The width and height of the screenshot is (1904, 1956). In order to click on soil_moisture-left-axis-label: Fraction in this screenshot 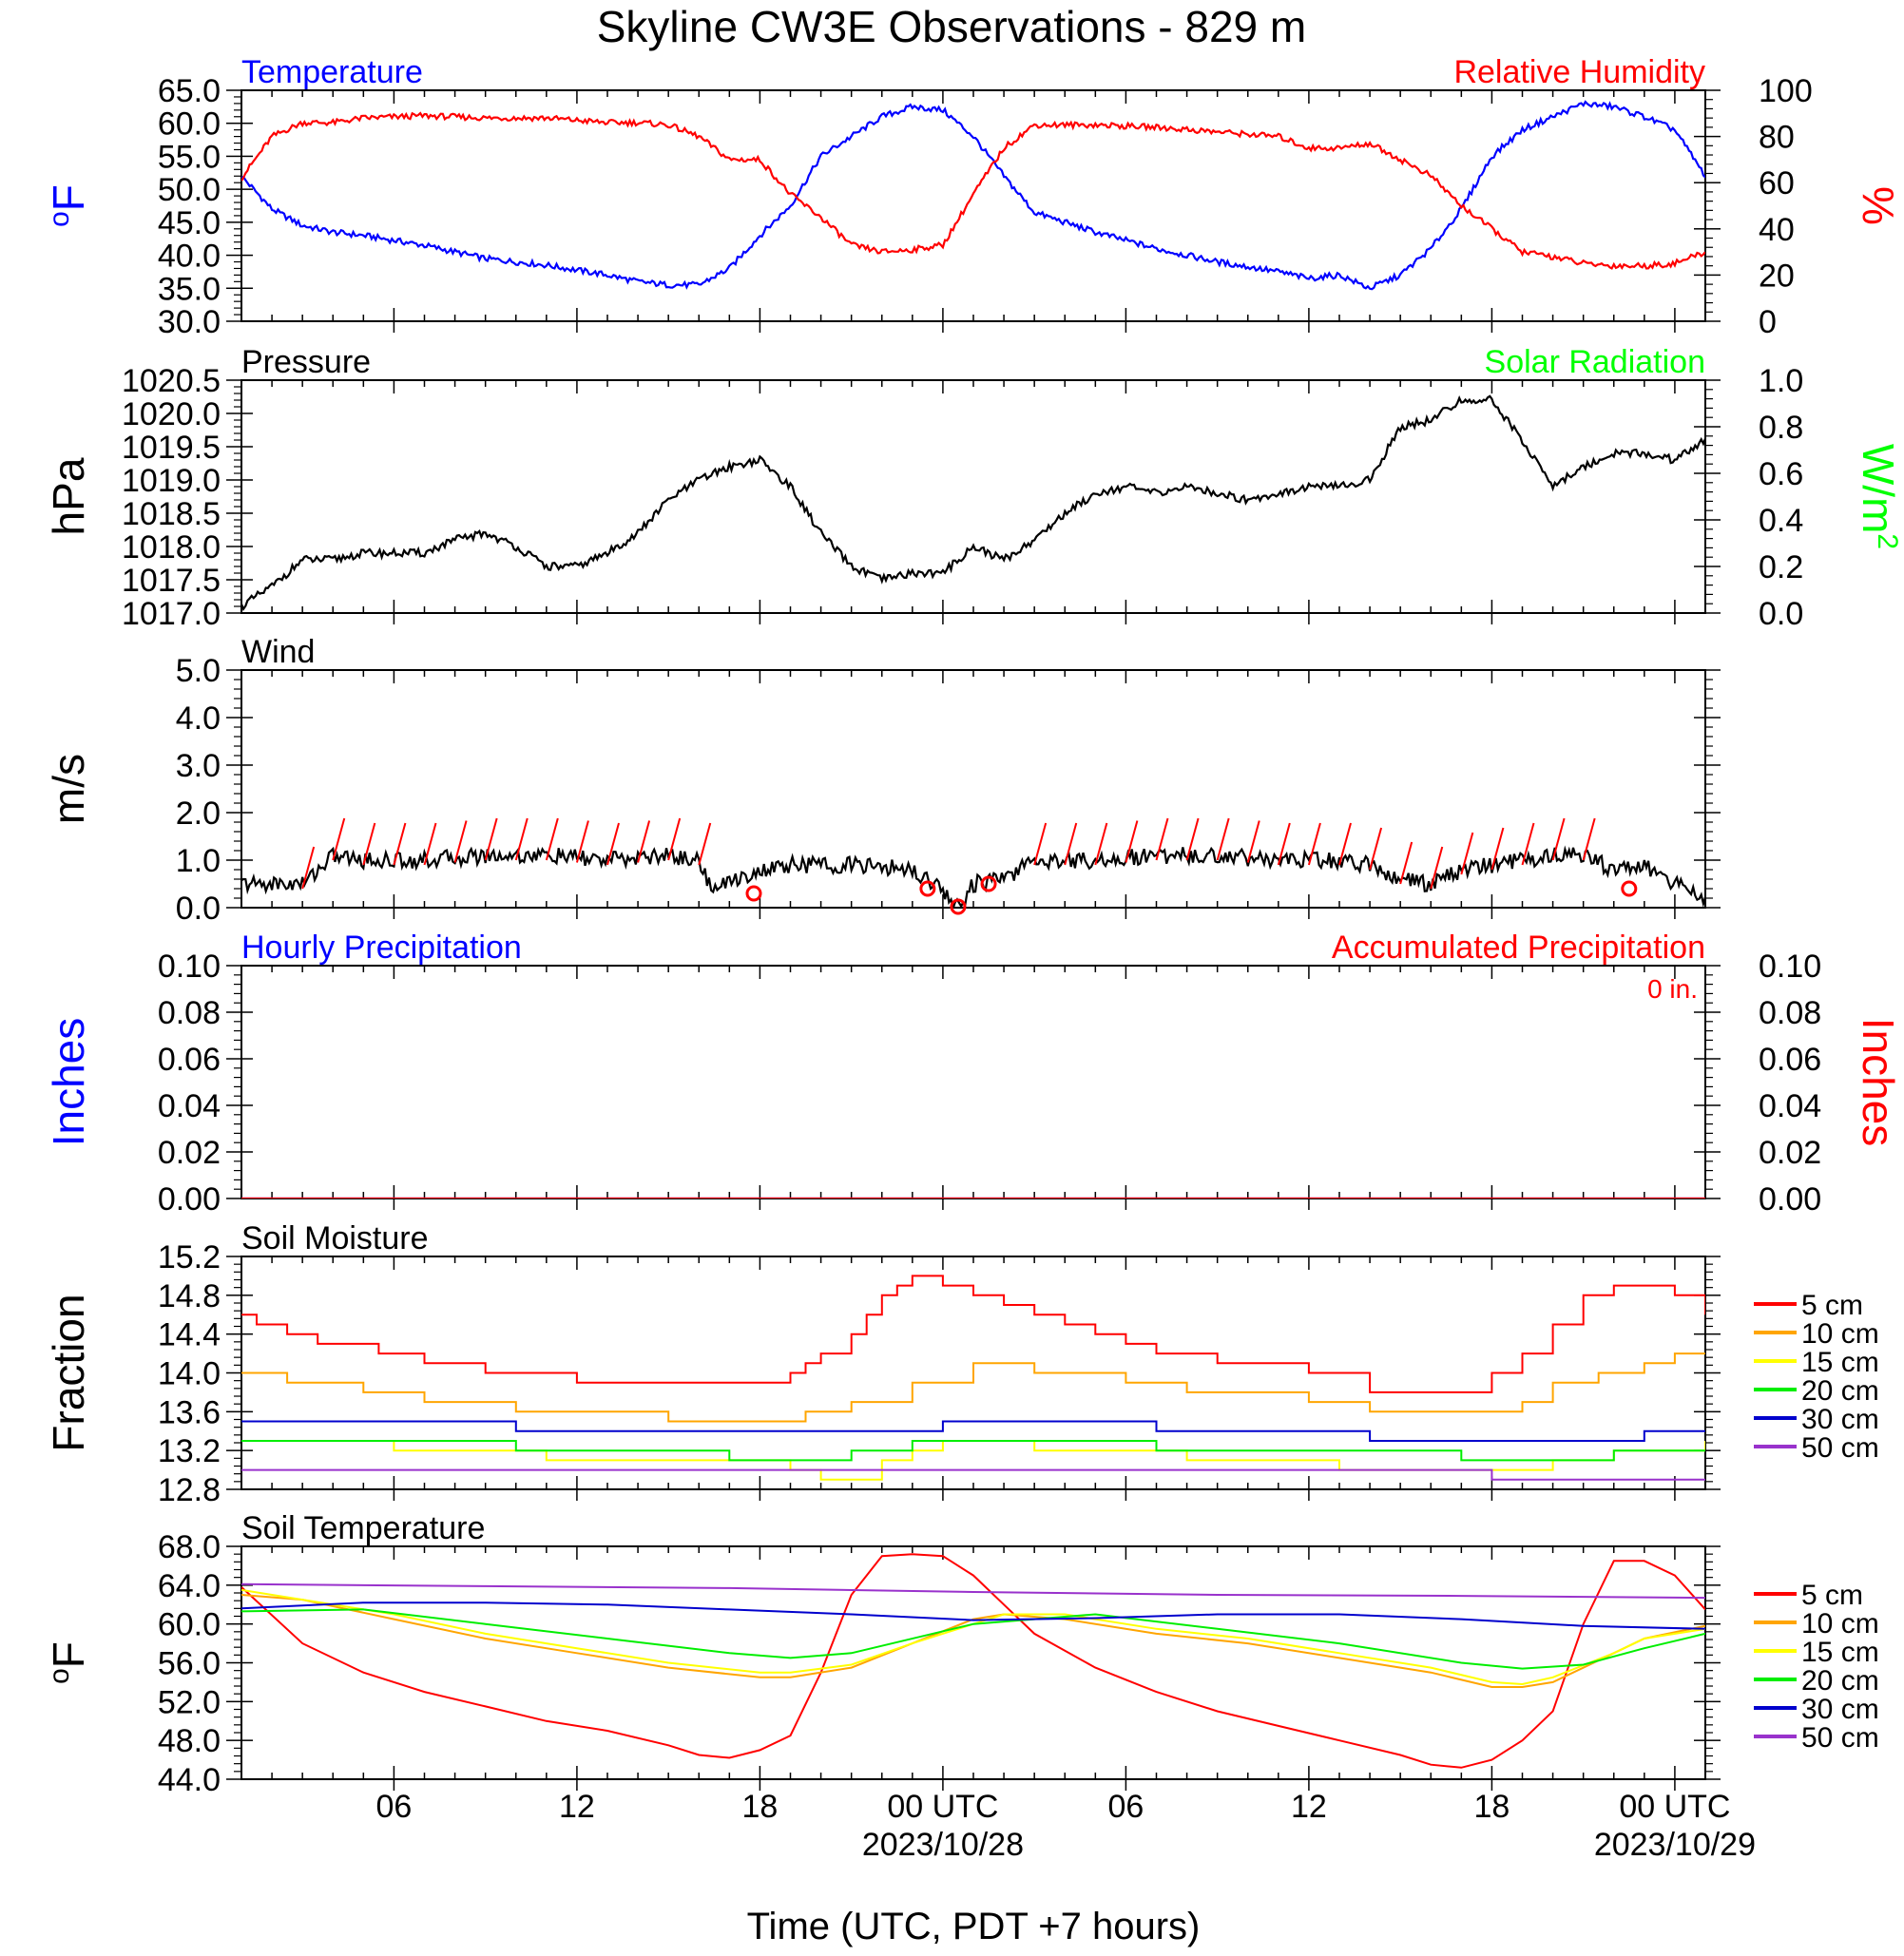, I will do `click(68, 1372)`.